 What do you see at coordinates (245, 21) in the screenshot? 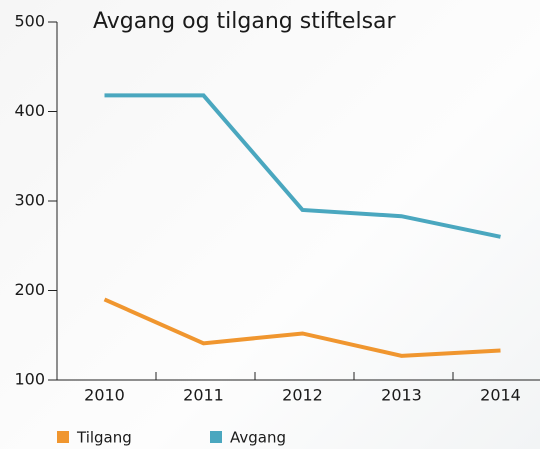
I see `chart-title: Avgang og tilgang stiftelsar` at bounding box center [245, 21].